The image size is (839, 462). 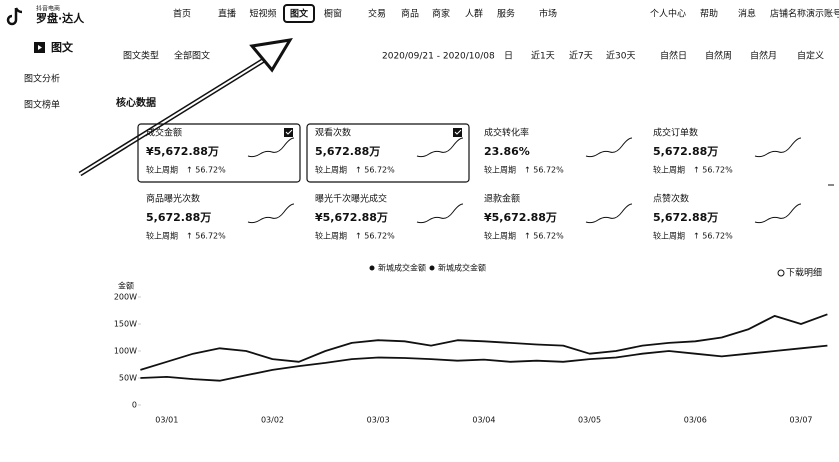 I want to click on nav-item: 交易, so click(x=377, y=14).